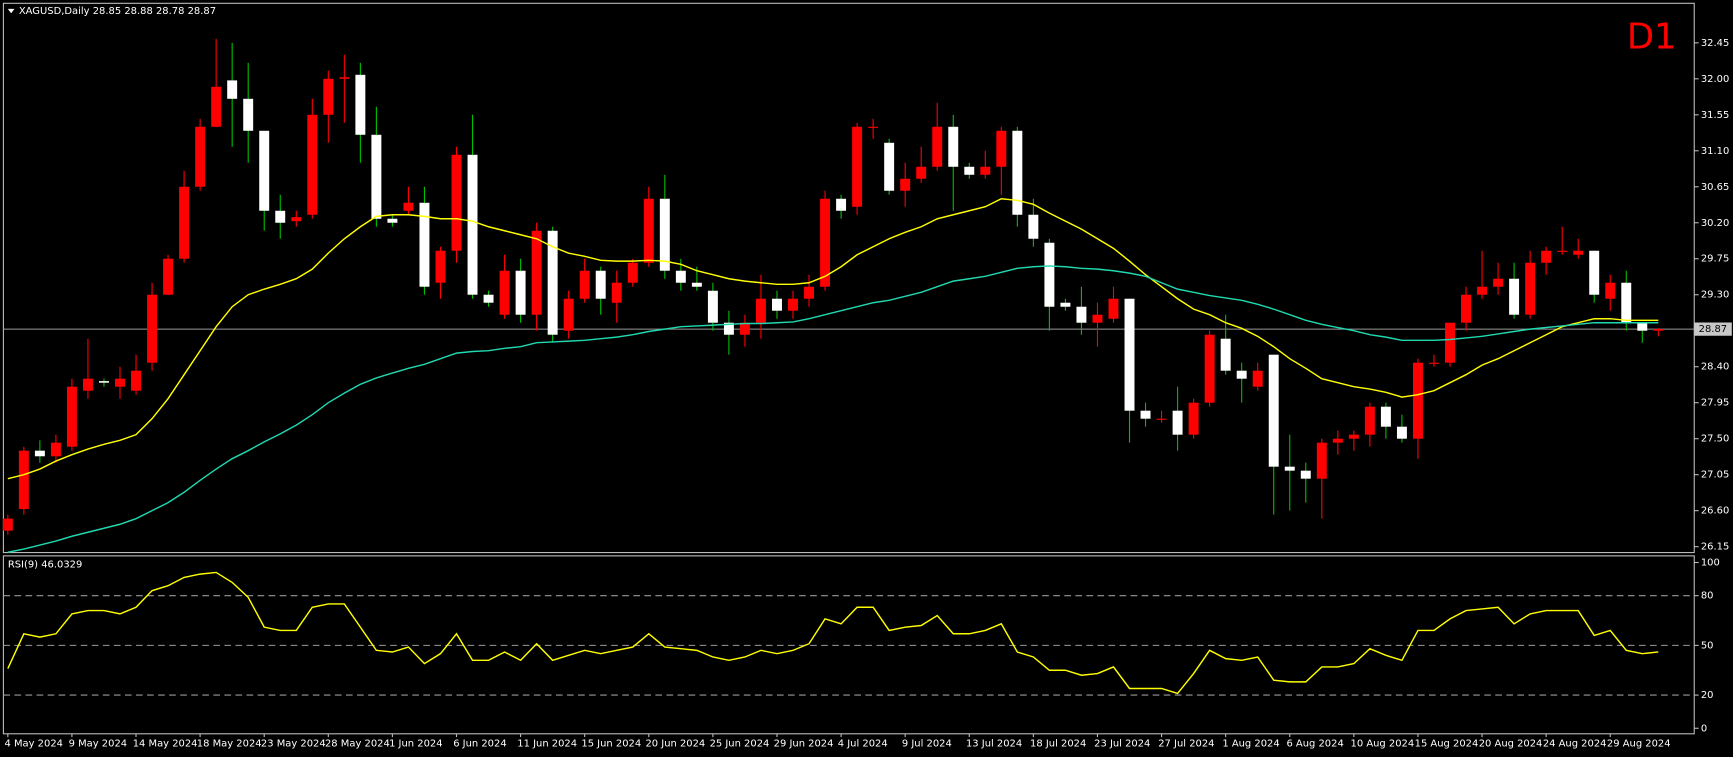 Image resolution: width=1733 pixels, height=757 pixels. What do you see at coordinates (1652, 37) in the screenshot?
I see `timeframe-label: D1` at bounding box center [1652, 37].